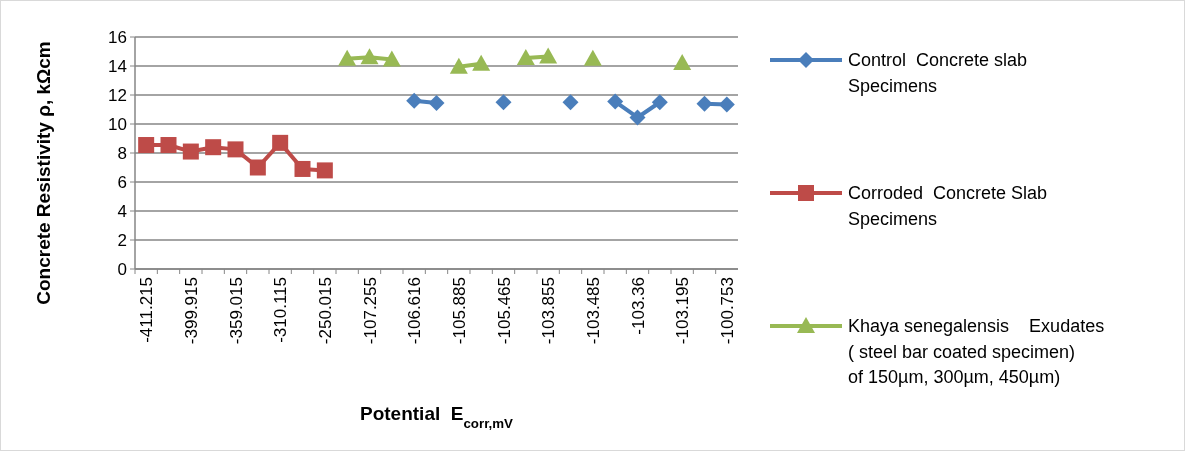  What do you see at coordinates (727, 311) in the screenshot?
I see `x-tick-label: -100.753` at bounding box center [727, 311].